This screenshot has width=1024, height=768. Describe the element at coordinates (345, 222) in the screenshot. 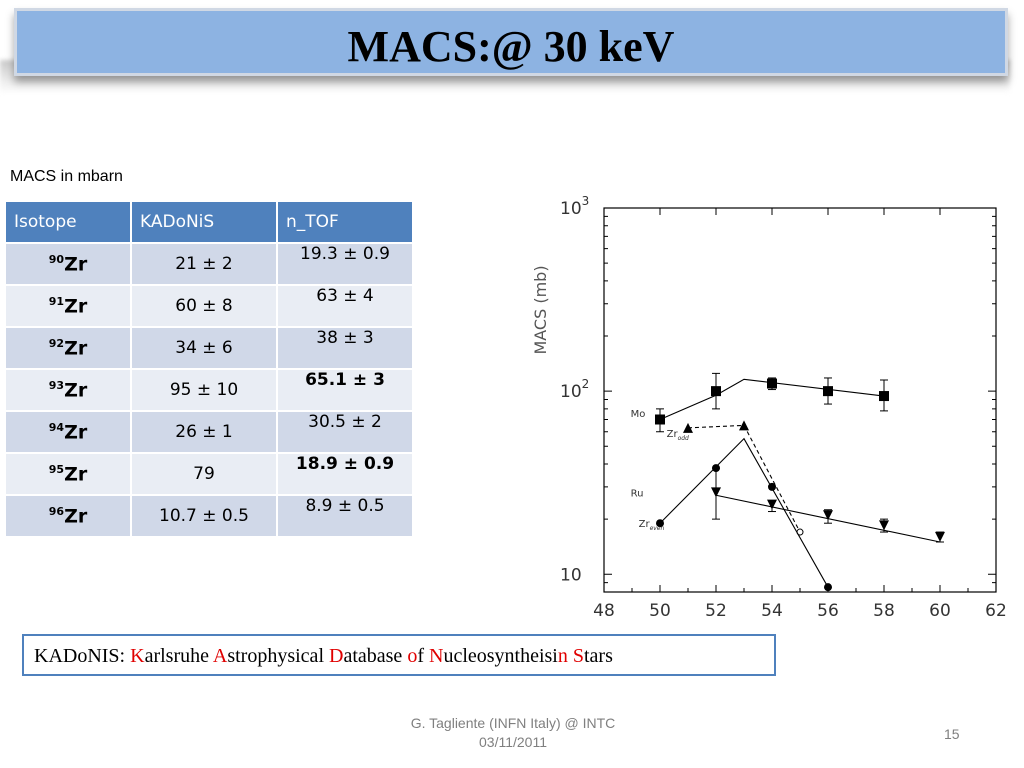

I see `header-ntof: n_TOF` at that location.